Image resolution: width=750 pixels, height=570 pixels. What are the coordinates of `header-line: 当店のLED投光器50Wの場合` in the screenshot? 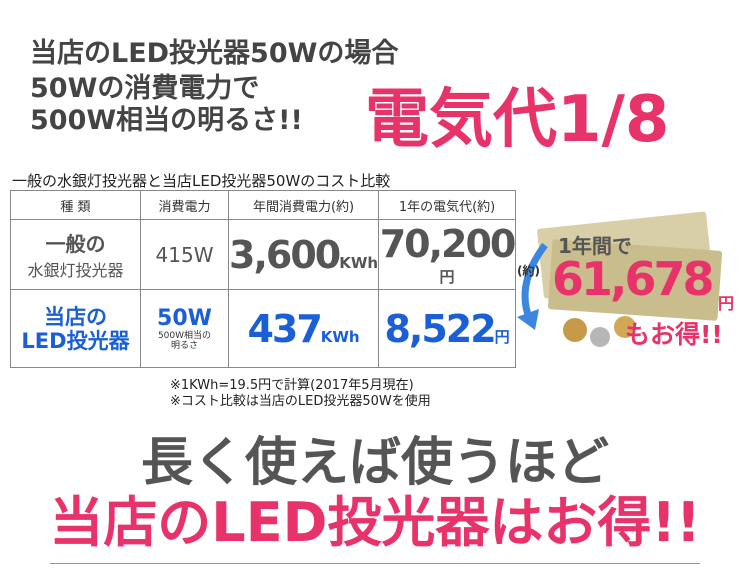 It's located at (214, 53).